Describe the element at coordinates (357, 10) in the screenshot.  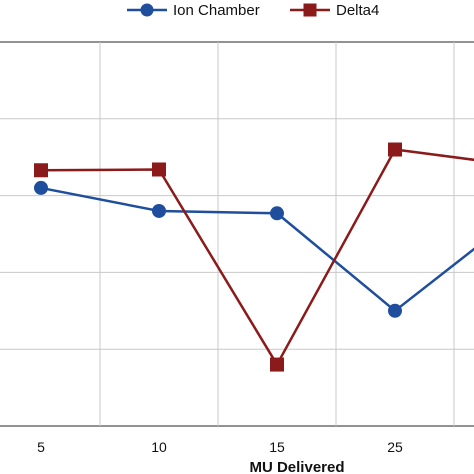
I see `legend-label-delta4: Delta4` at that location.